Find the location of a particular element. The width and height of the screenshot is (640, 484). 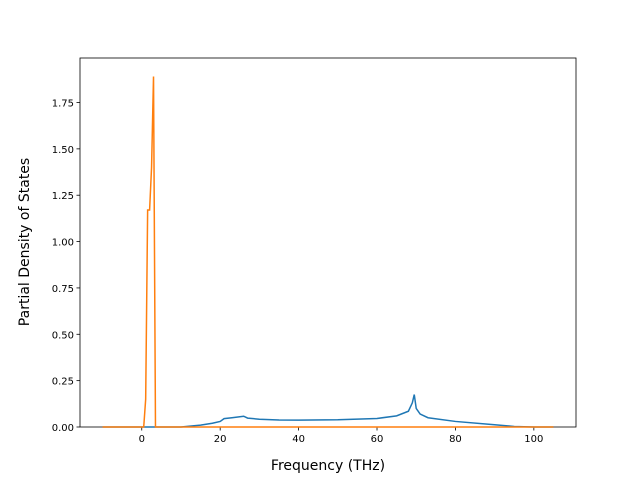

x-tick-label: 60 is located at coordinates (377, 439).